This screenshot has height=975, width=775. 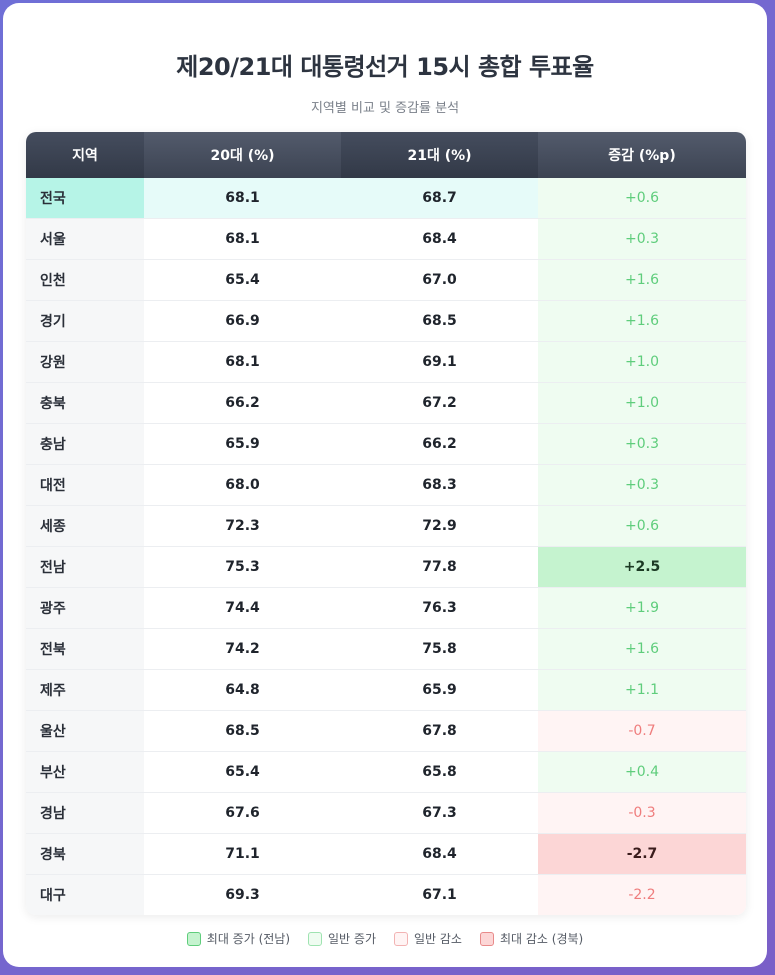 I want to click on table-row: 세종 72.3 72.9 +0.6, so click(x=386, y=526).